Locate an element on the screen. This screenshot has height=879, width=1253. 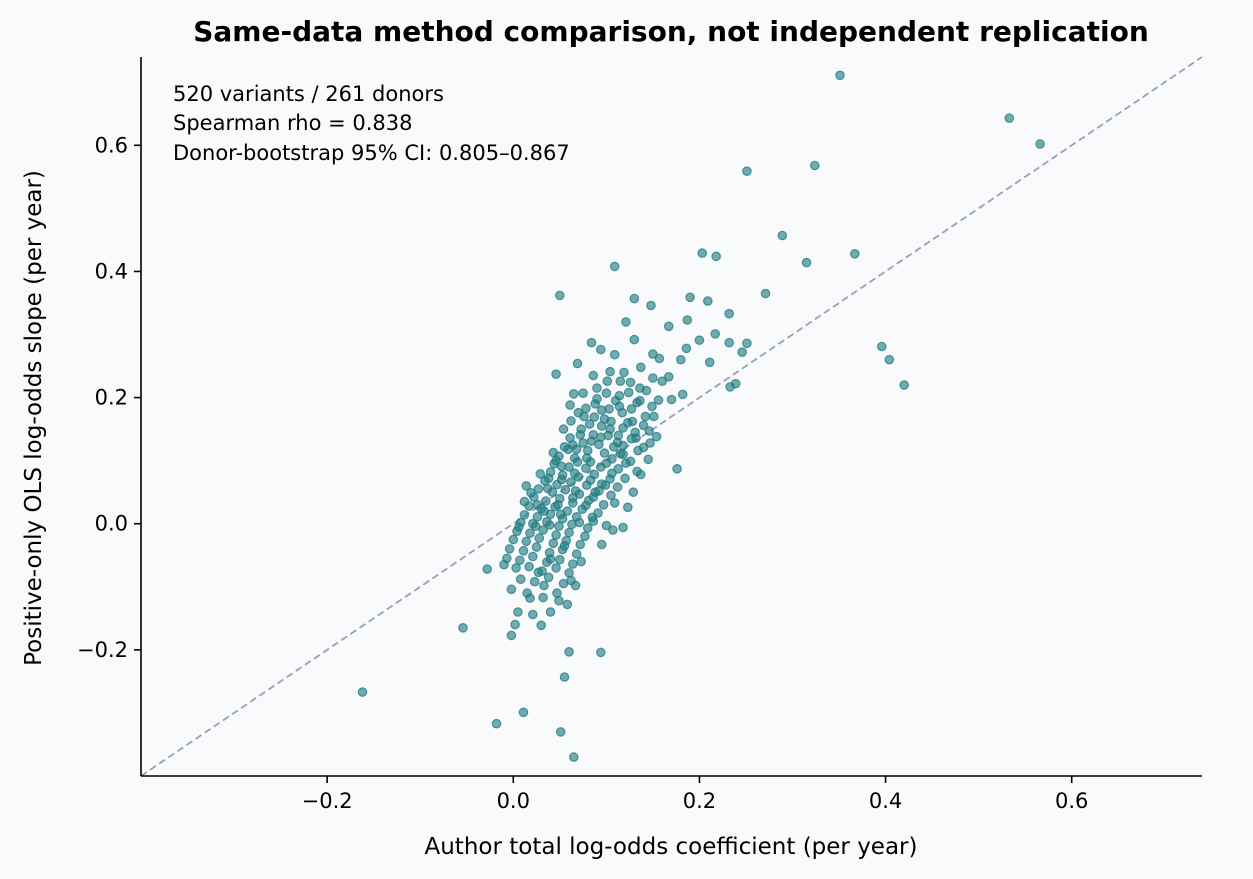
y-axis-ticks: −0.2 0.0 0.2 0.4 0.6 is located at coordinates (109, 397).